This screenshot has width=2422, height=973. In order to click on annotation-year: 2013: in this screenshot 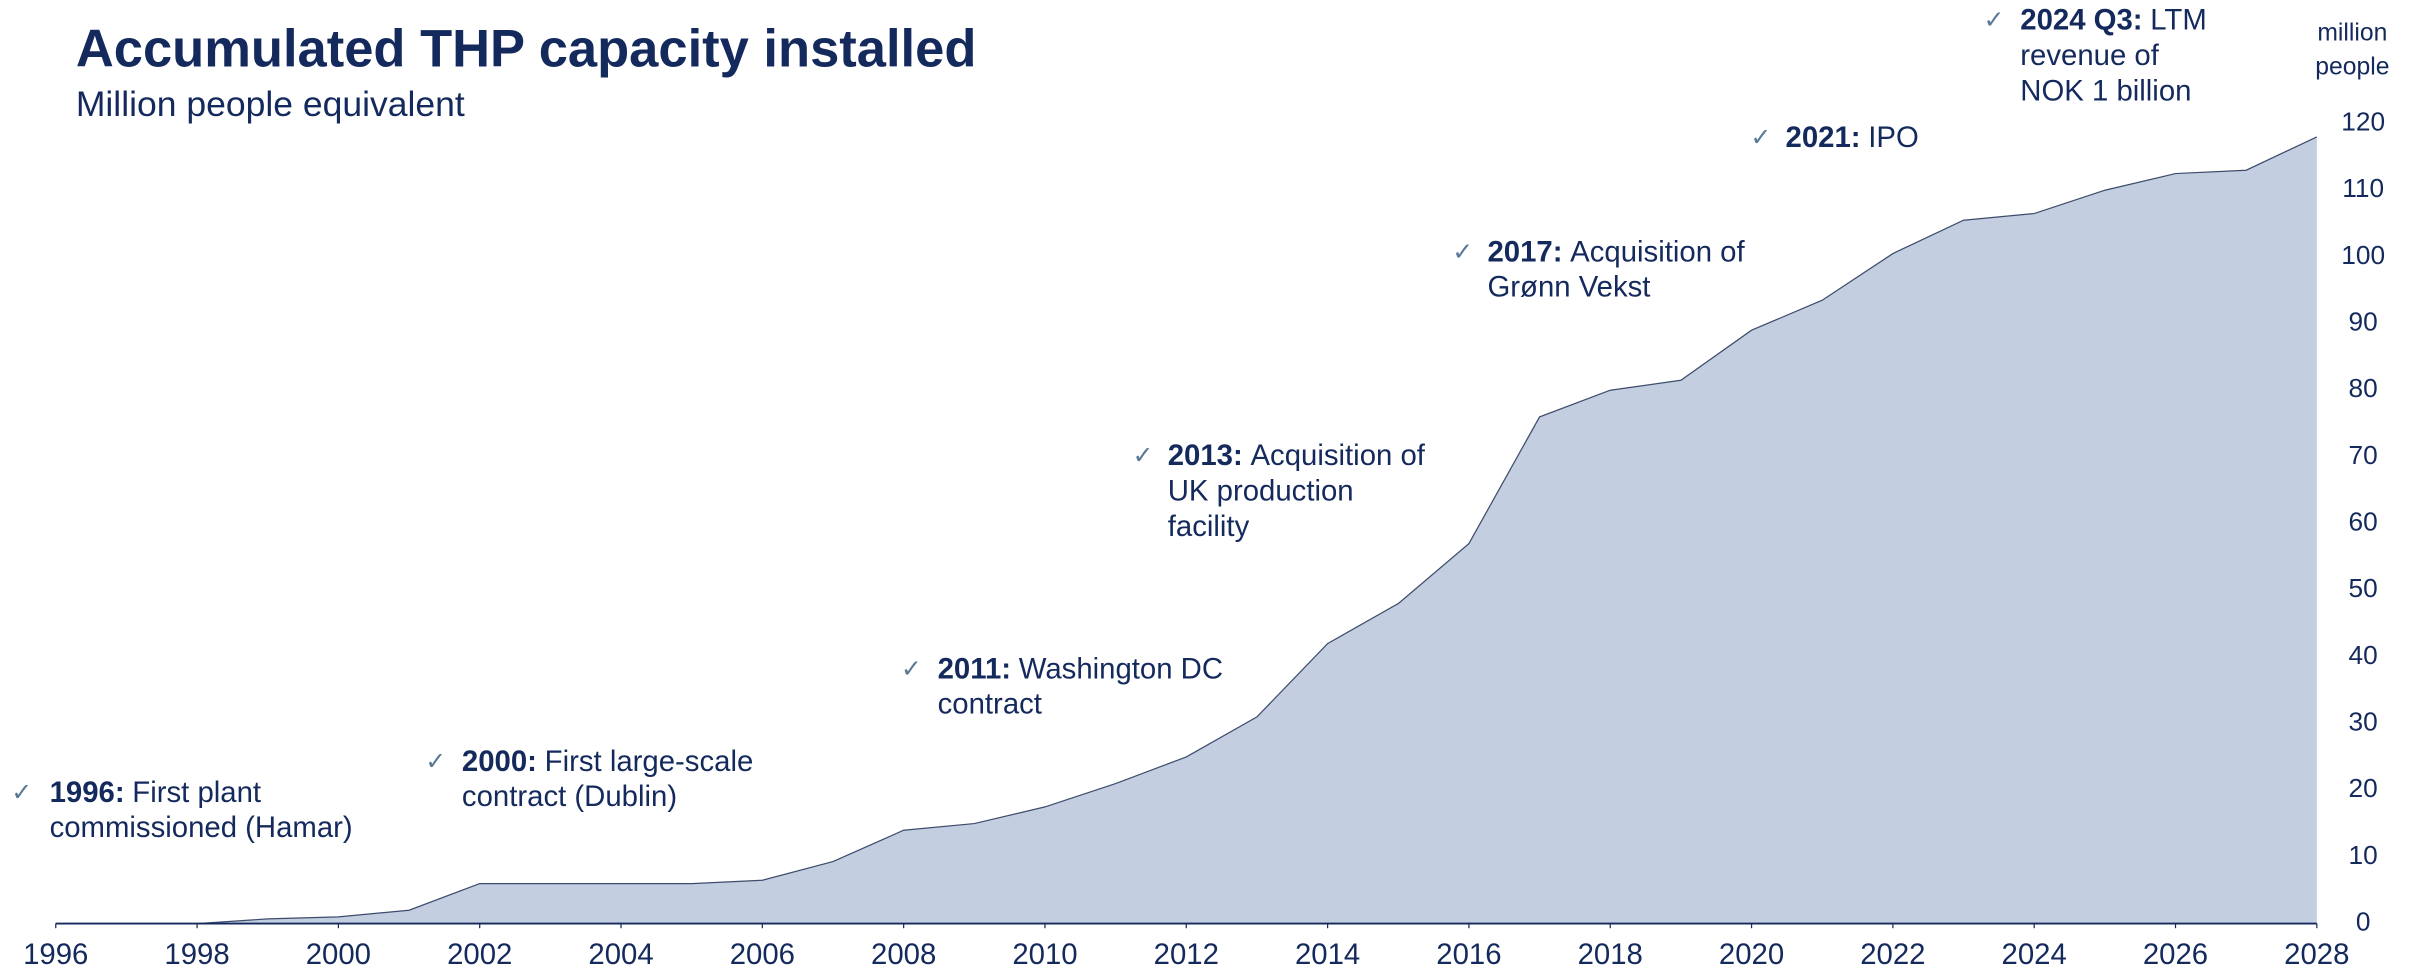, I will do `click(1205, 455)`.